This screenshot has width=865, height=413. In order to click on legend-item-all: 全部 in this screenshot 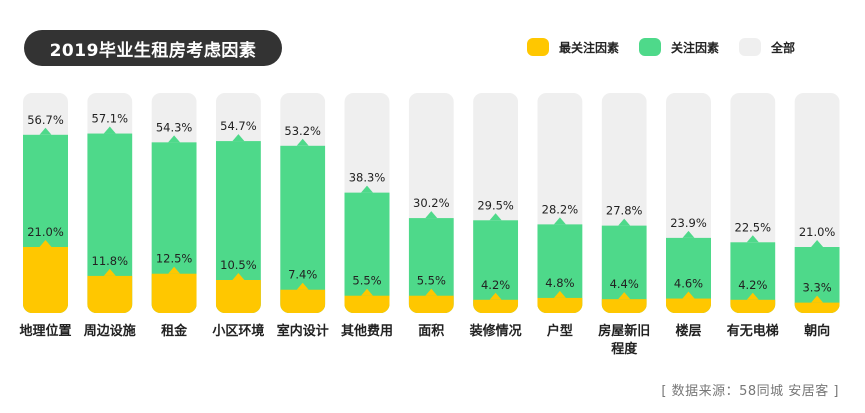, I will do `click(767, 47)`.